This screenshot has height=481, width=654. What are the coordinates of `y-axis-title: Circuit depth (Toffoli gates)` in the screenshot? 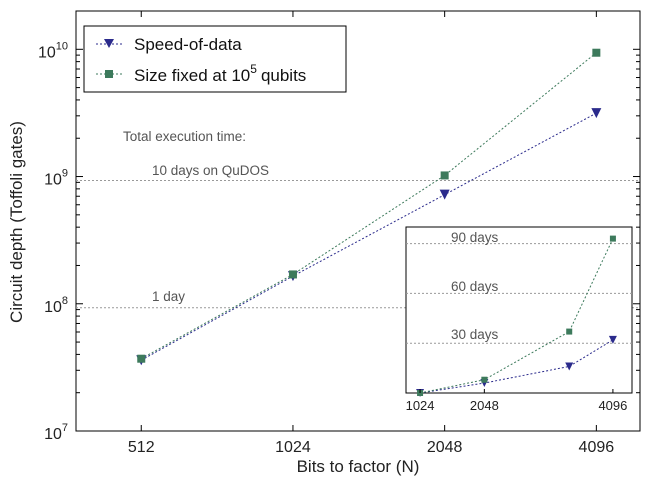 It's located at (16, 222).